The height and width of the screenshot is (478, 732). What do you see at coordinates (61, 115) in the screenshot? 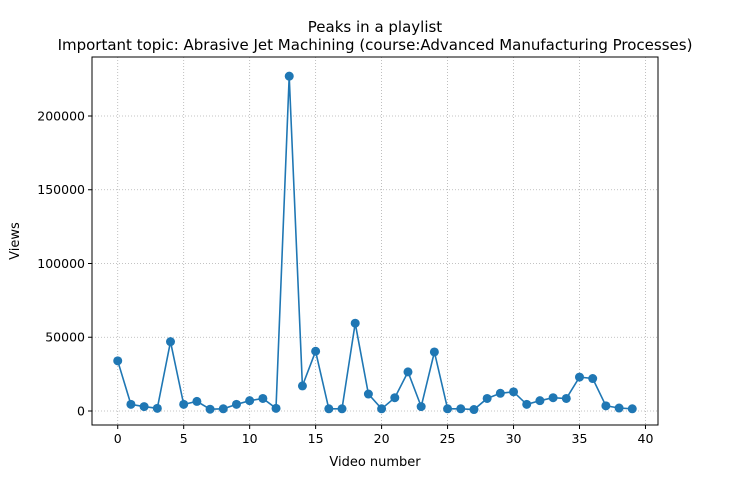
I see `y-tick-label: 200000` at bounding box center [61, 115].